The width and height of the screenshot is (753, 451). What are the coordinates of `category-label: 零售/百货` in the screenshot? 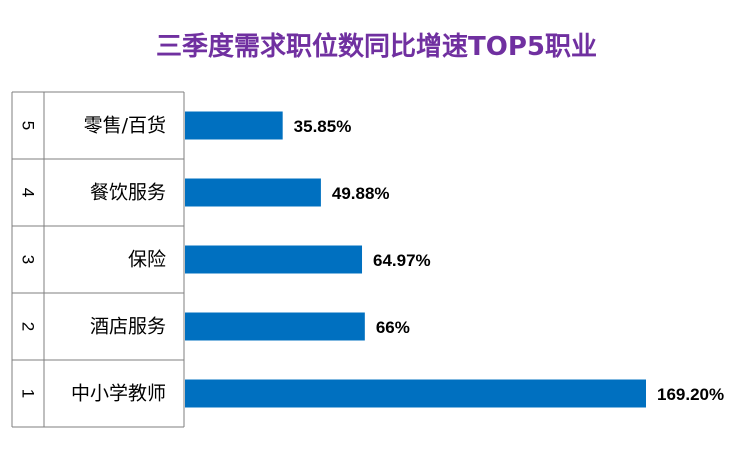 It's located at (125, 126).